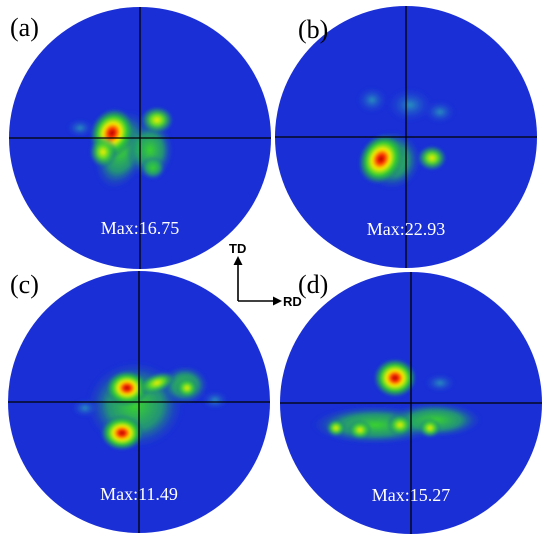  Describe the element at coordinates (140, 228) in the screenshot. I see `max-intensity-label: Max:16.75` at that location.